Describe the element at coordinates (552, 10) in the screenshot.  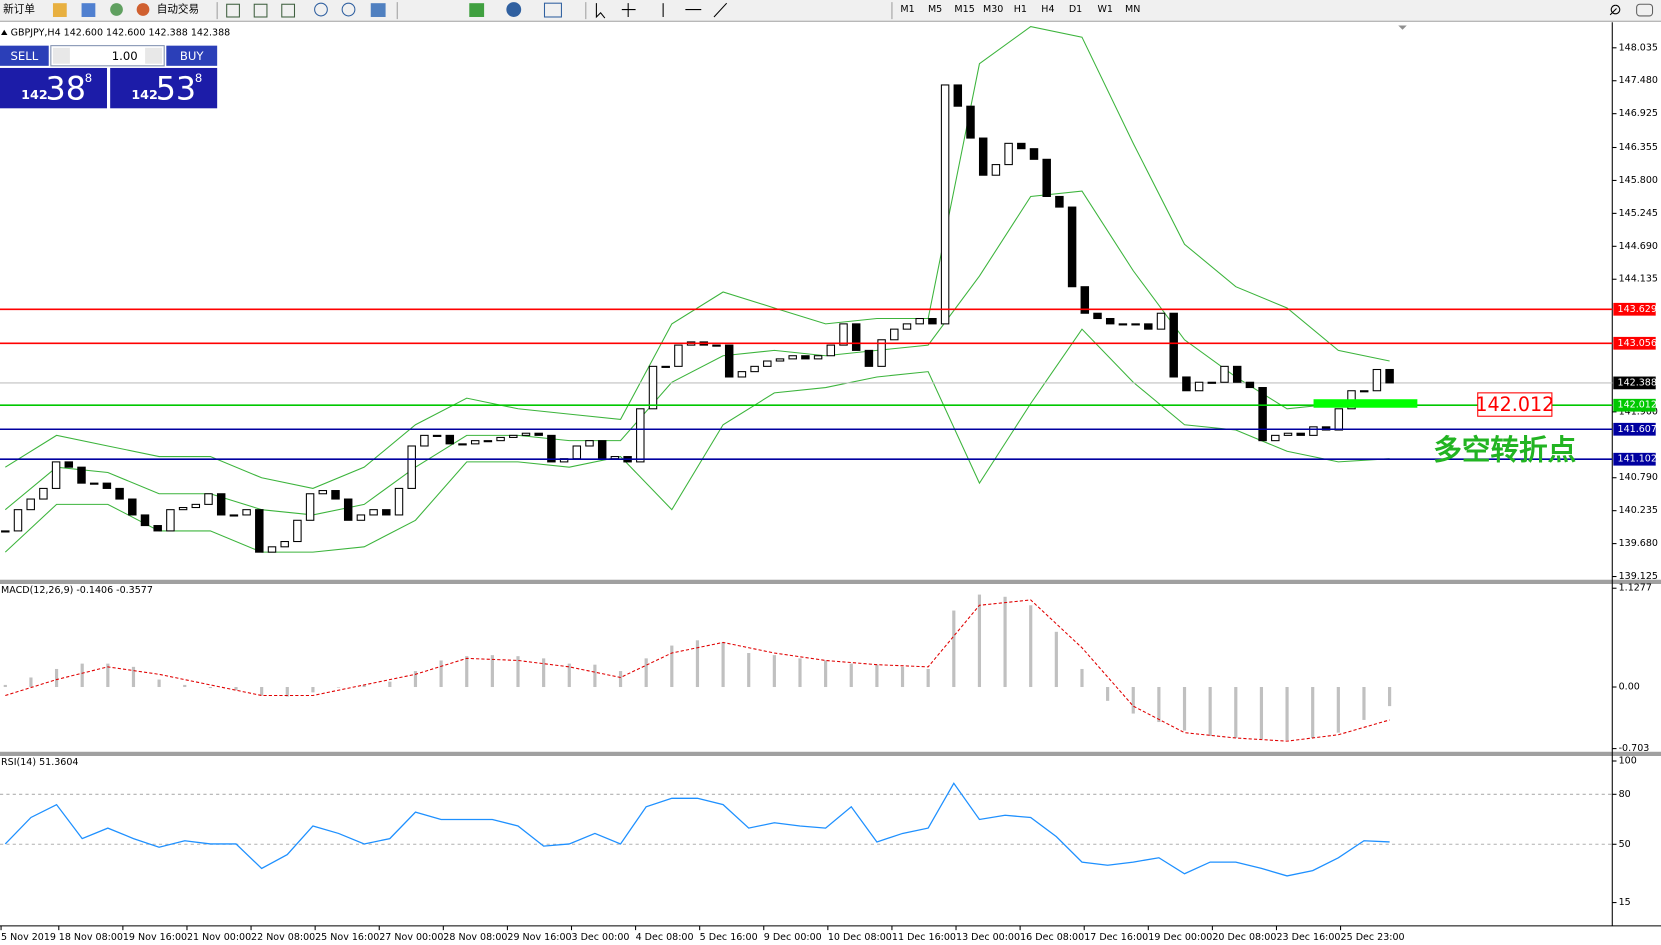
I see `templates` at that location.